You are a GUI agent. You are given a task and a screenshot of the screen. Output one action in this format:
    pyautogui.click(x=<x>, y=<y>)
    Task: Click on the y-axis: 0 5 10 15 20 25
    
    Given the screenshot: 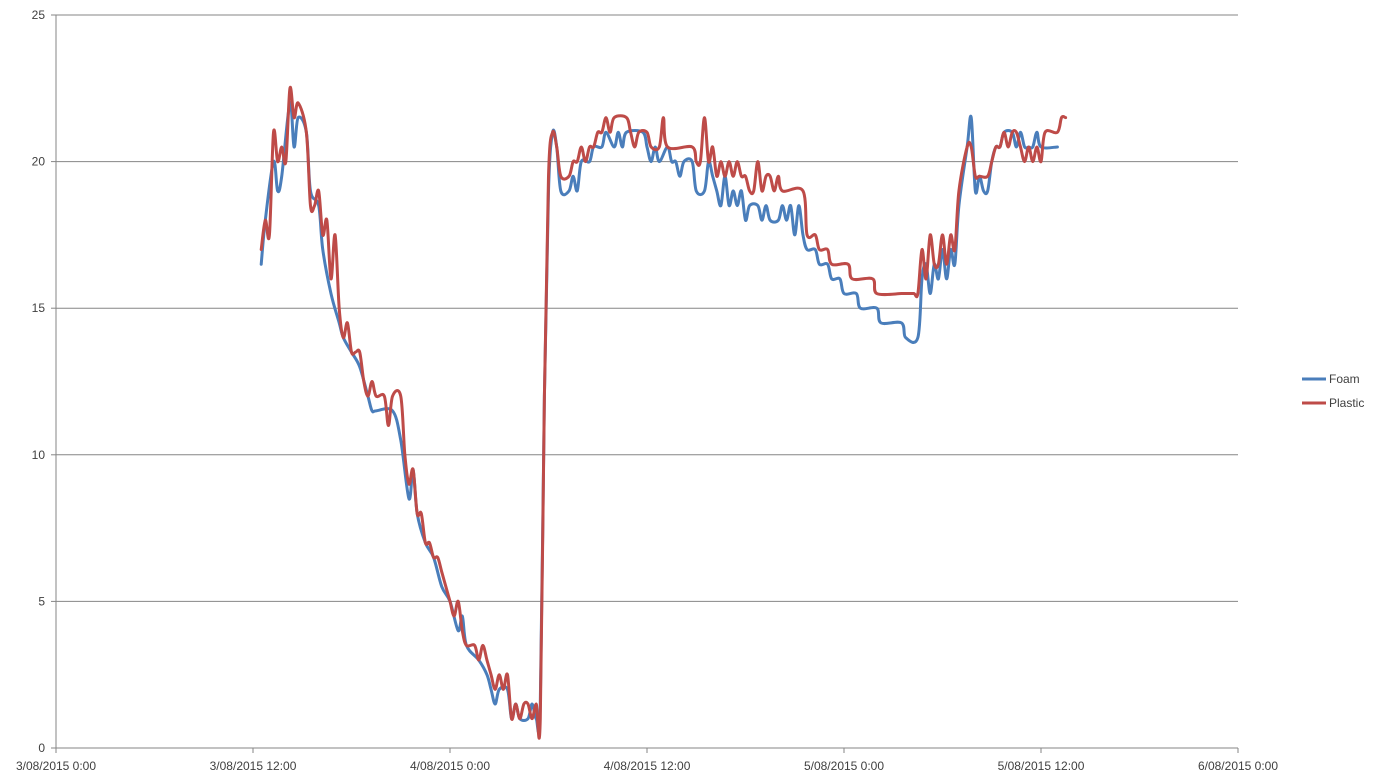 What is the action you would take?
    pyautogui.click(x=44, y=381)
    